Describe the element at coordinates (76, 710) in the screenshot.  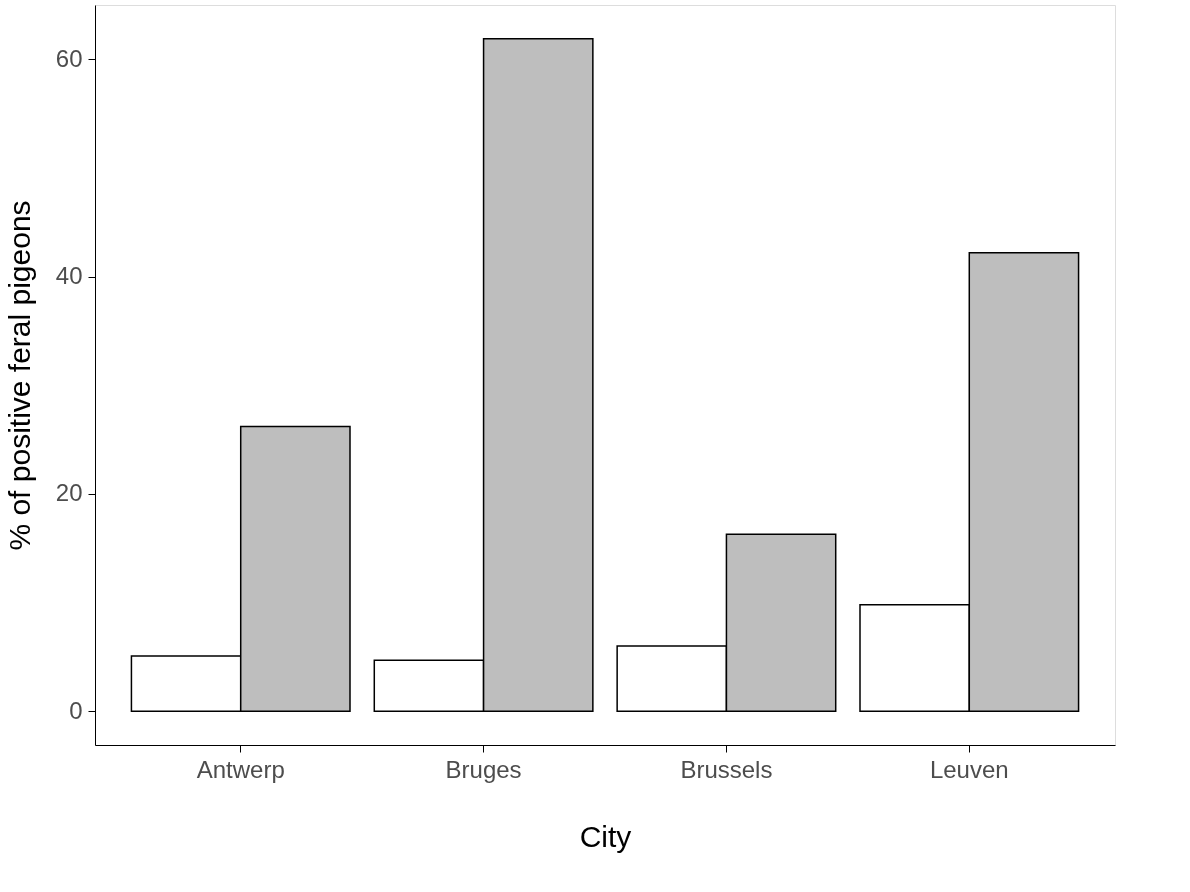
I see `y-tick-label: 0` at that location.